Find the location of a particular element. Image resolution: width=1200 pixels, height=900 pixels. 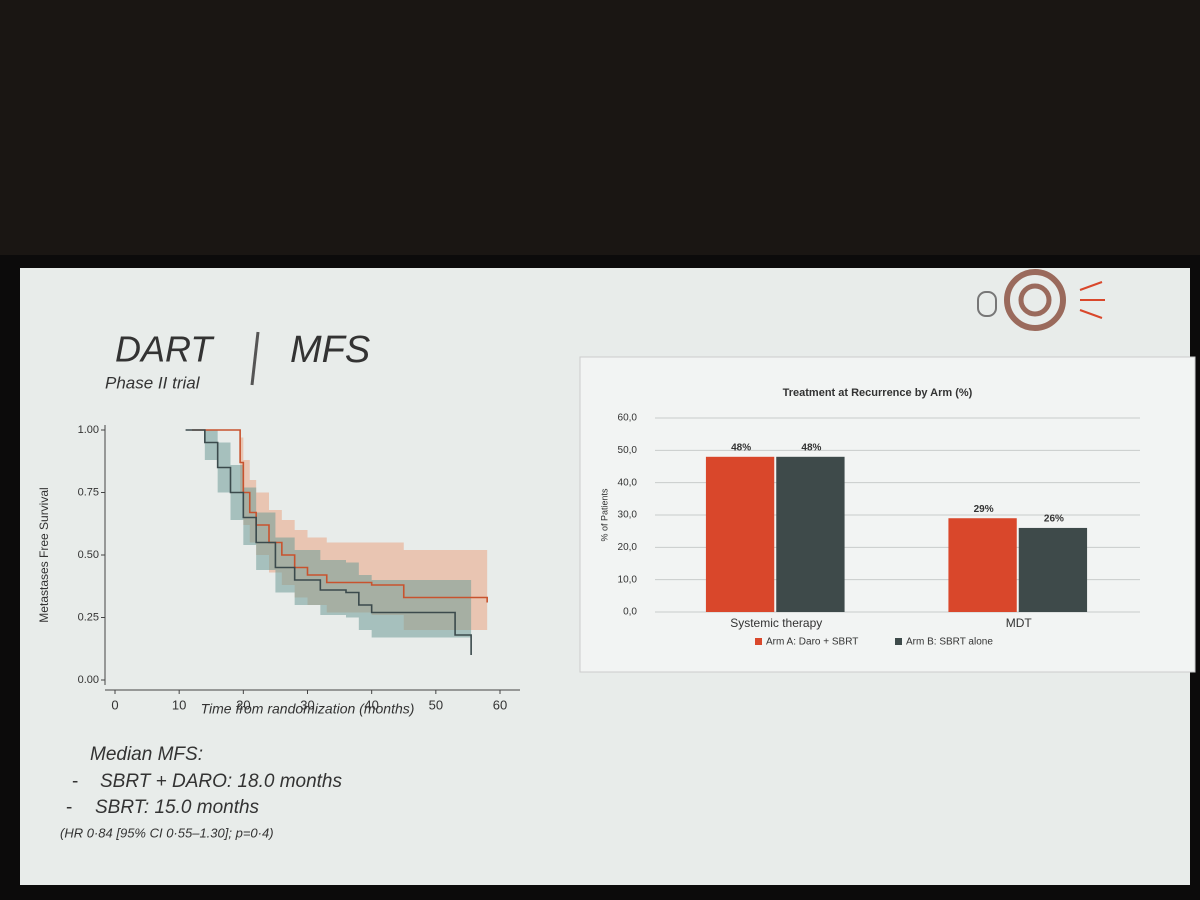

x-axis-label: Time from randomization (months) is located at coordinates (308, 709).